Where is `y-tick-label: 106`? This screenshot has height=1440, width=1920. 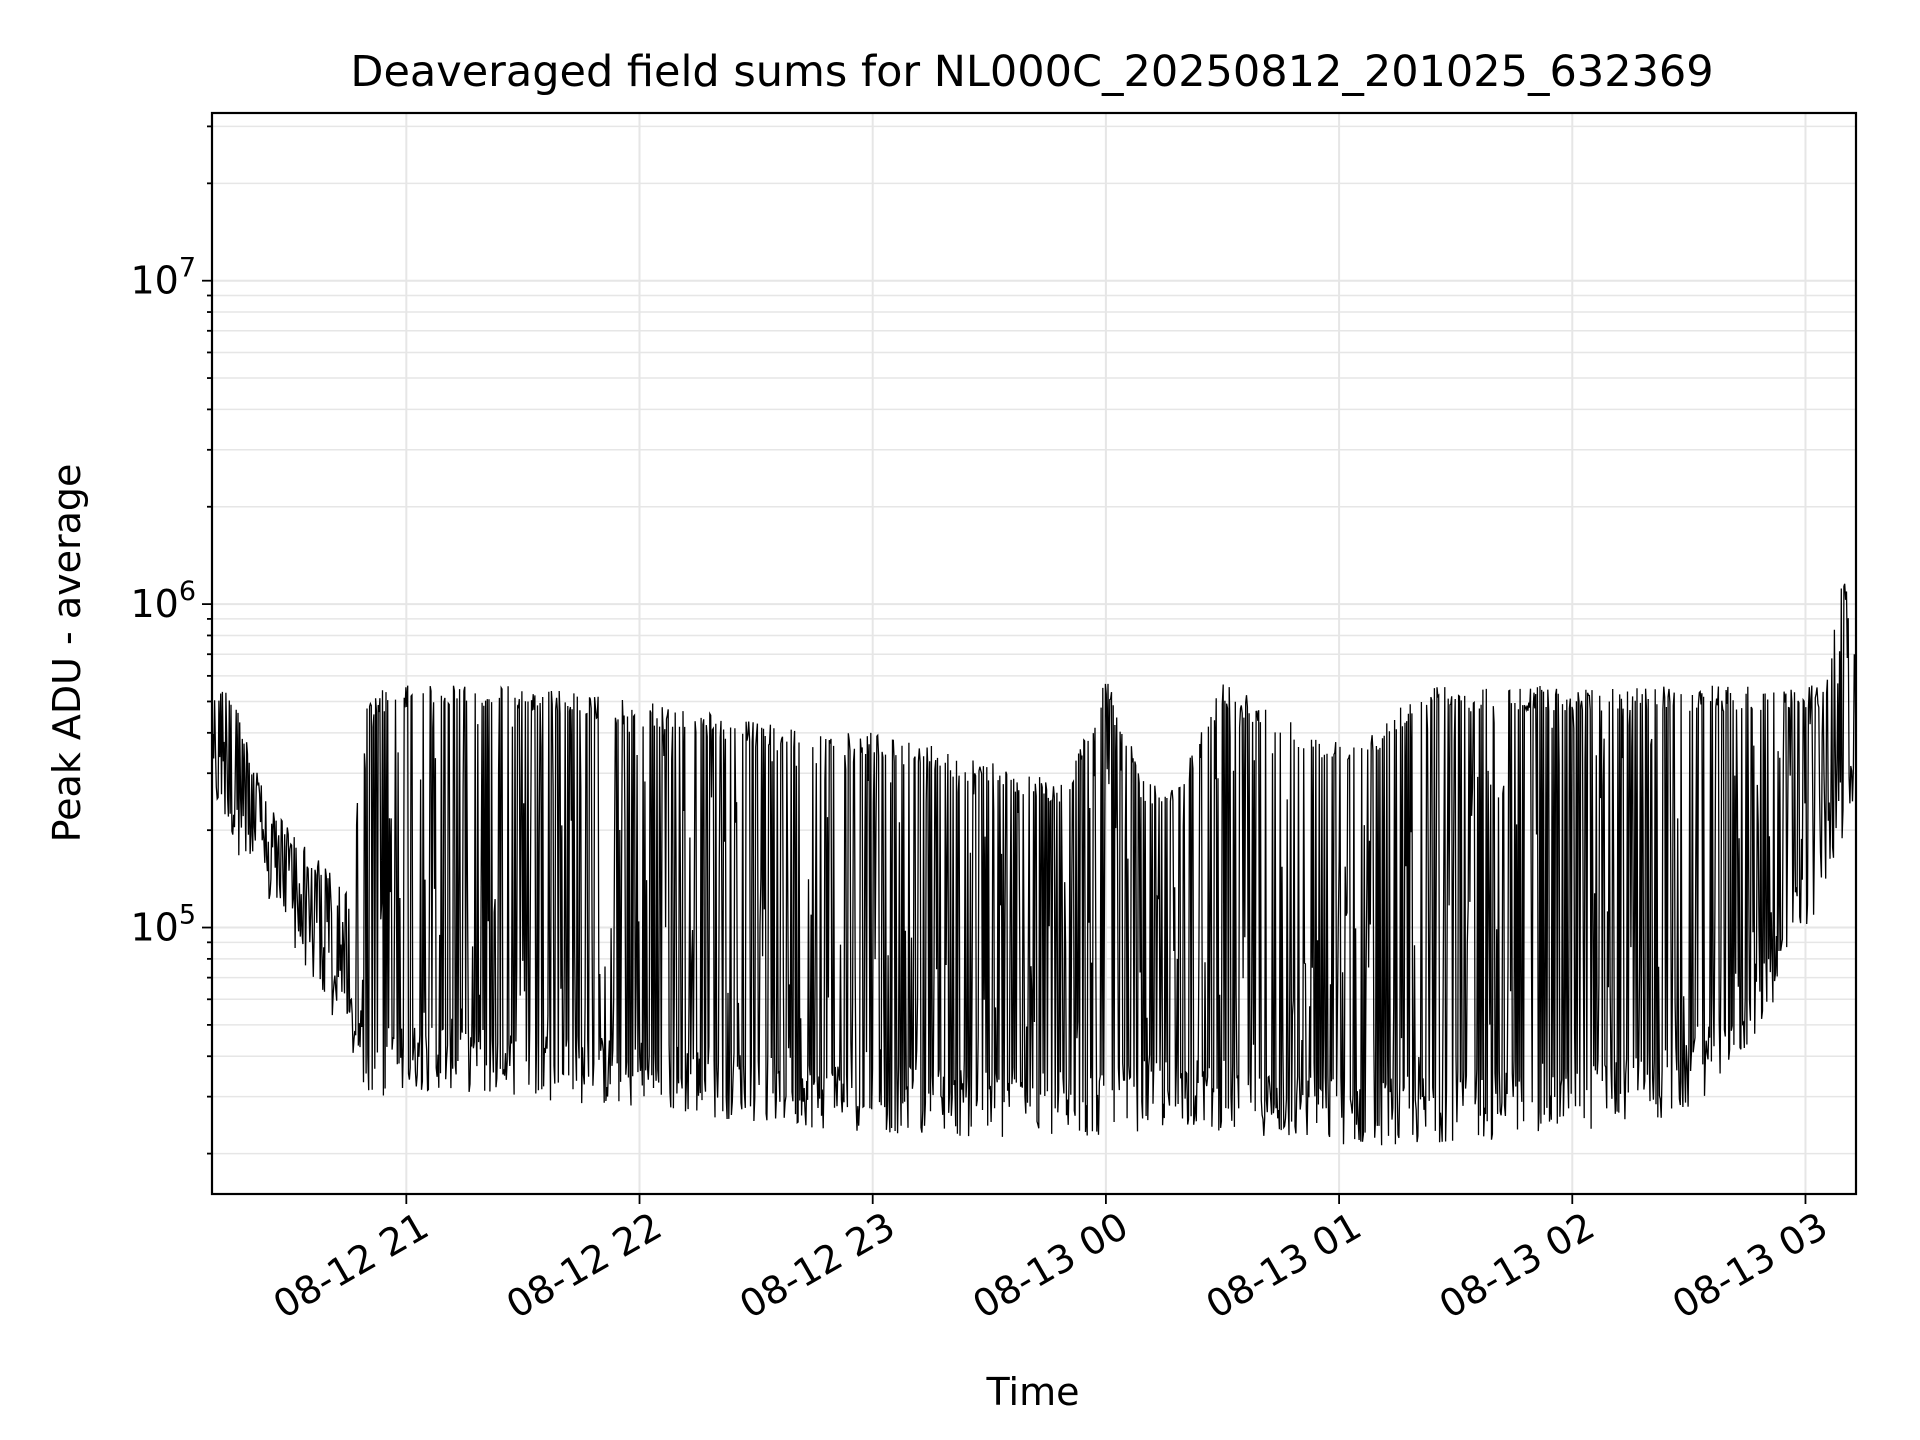
y-tick-label: 106 is located at coordinates (163, 601).